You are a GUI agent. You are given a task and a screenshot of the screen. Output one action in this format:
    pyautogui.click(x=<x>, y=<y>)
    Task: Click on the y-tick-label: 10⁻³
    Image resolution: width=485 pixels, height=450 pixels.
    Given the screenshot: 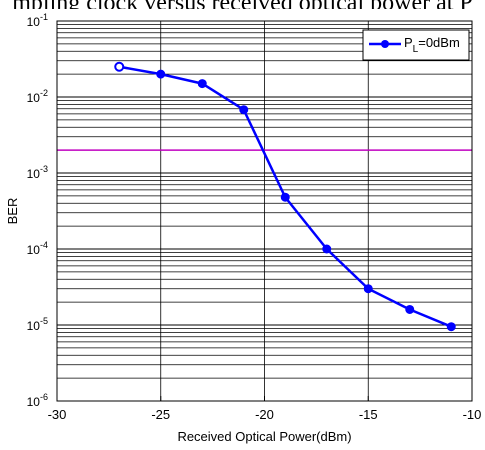 What is the action you would take?
    pyautogui.click(x=37, y=172)
    